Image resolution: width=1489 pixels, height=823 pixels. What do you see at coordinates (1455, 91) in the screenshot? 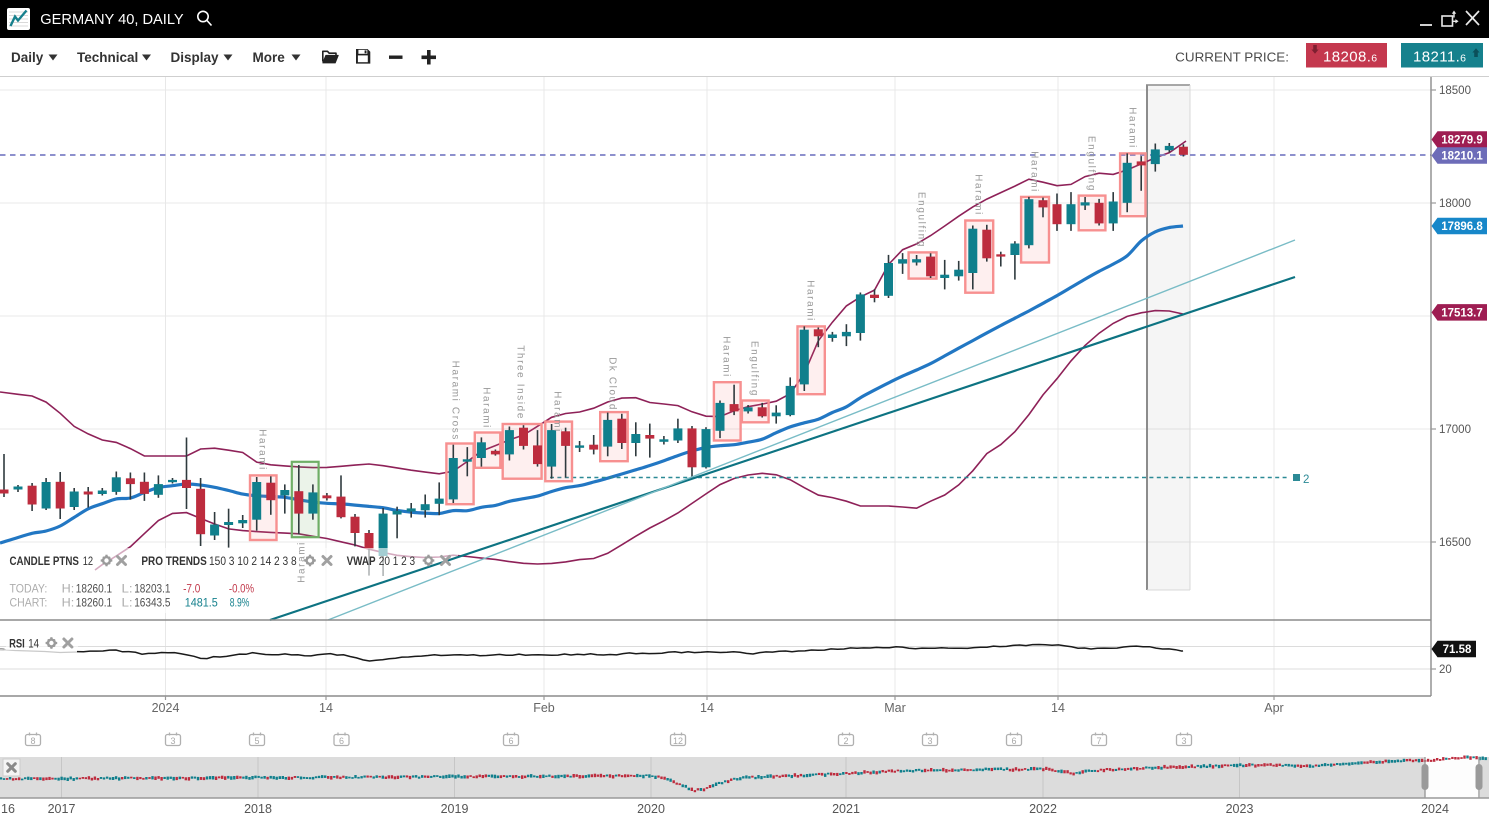
I see `svg-text: 18500` at bounding box center [1455, 91].